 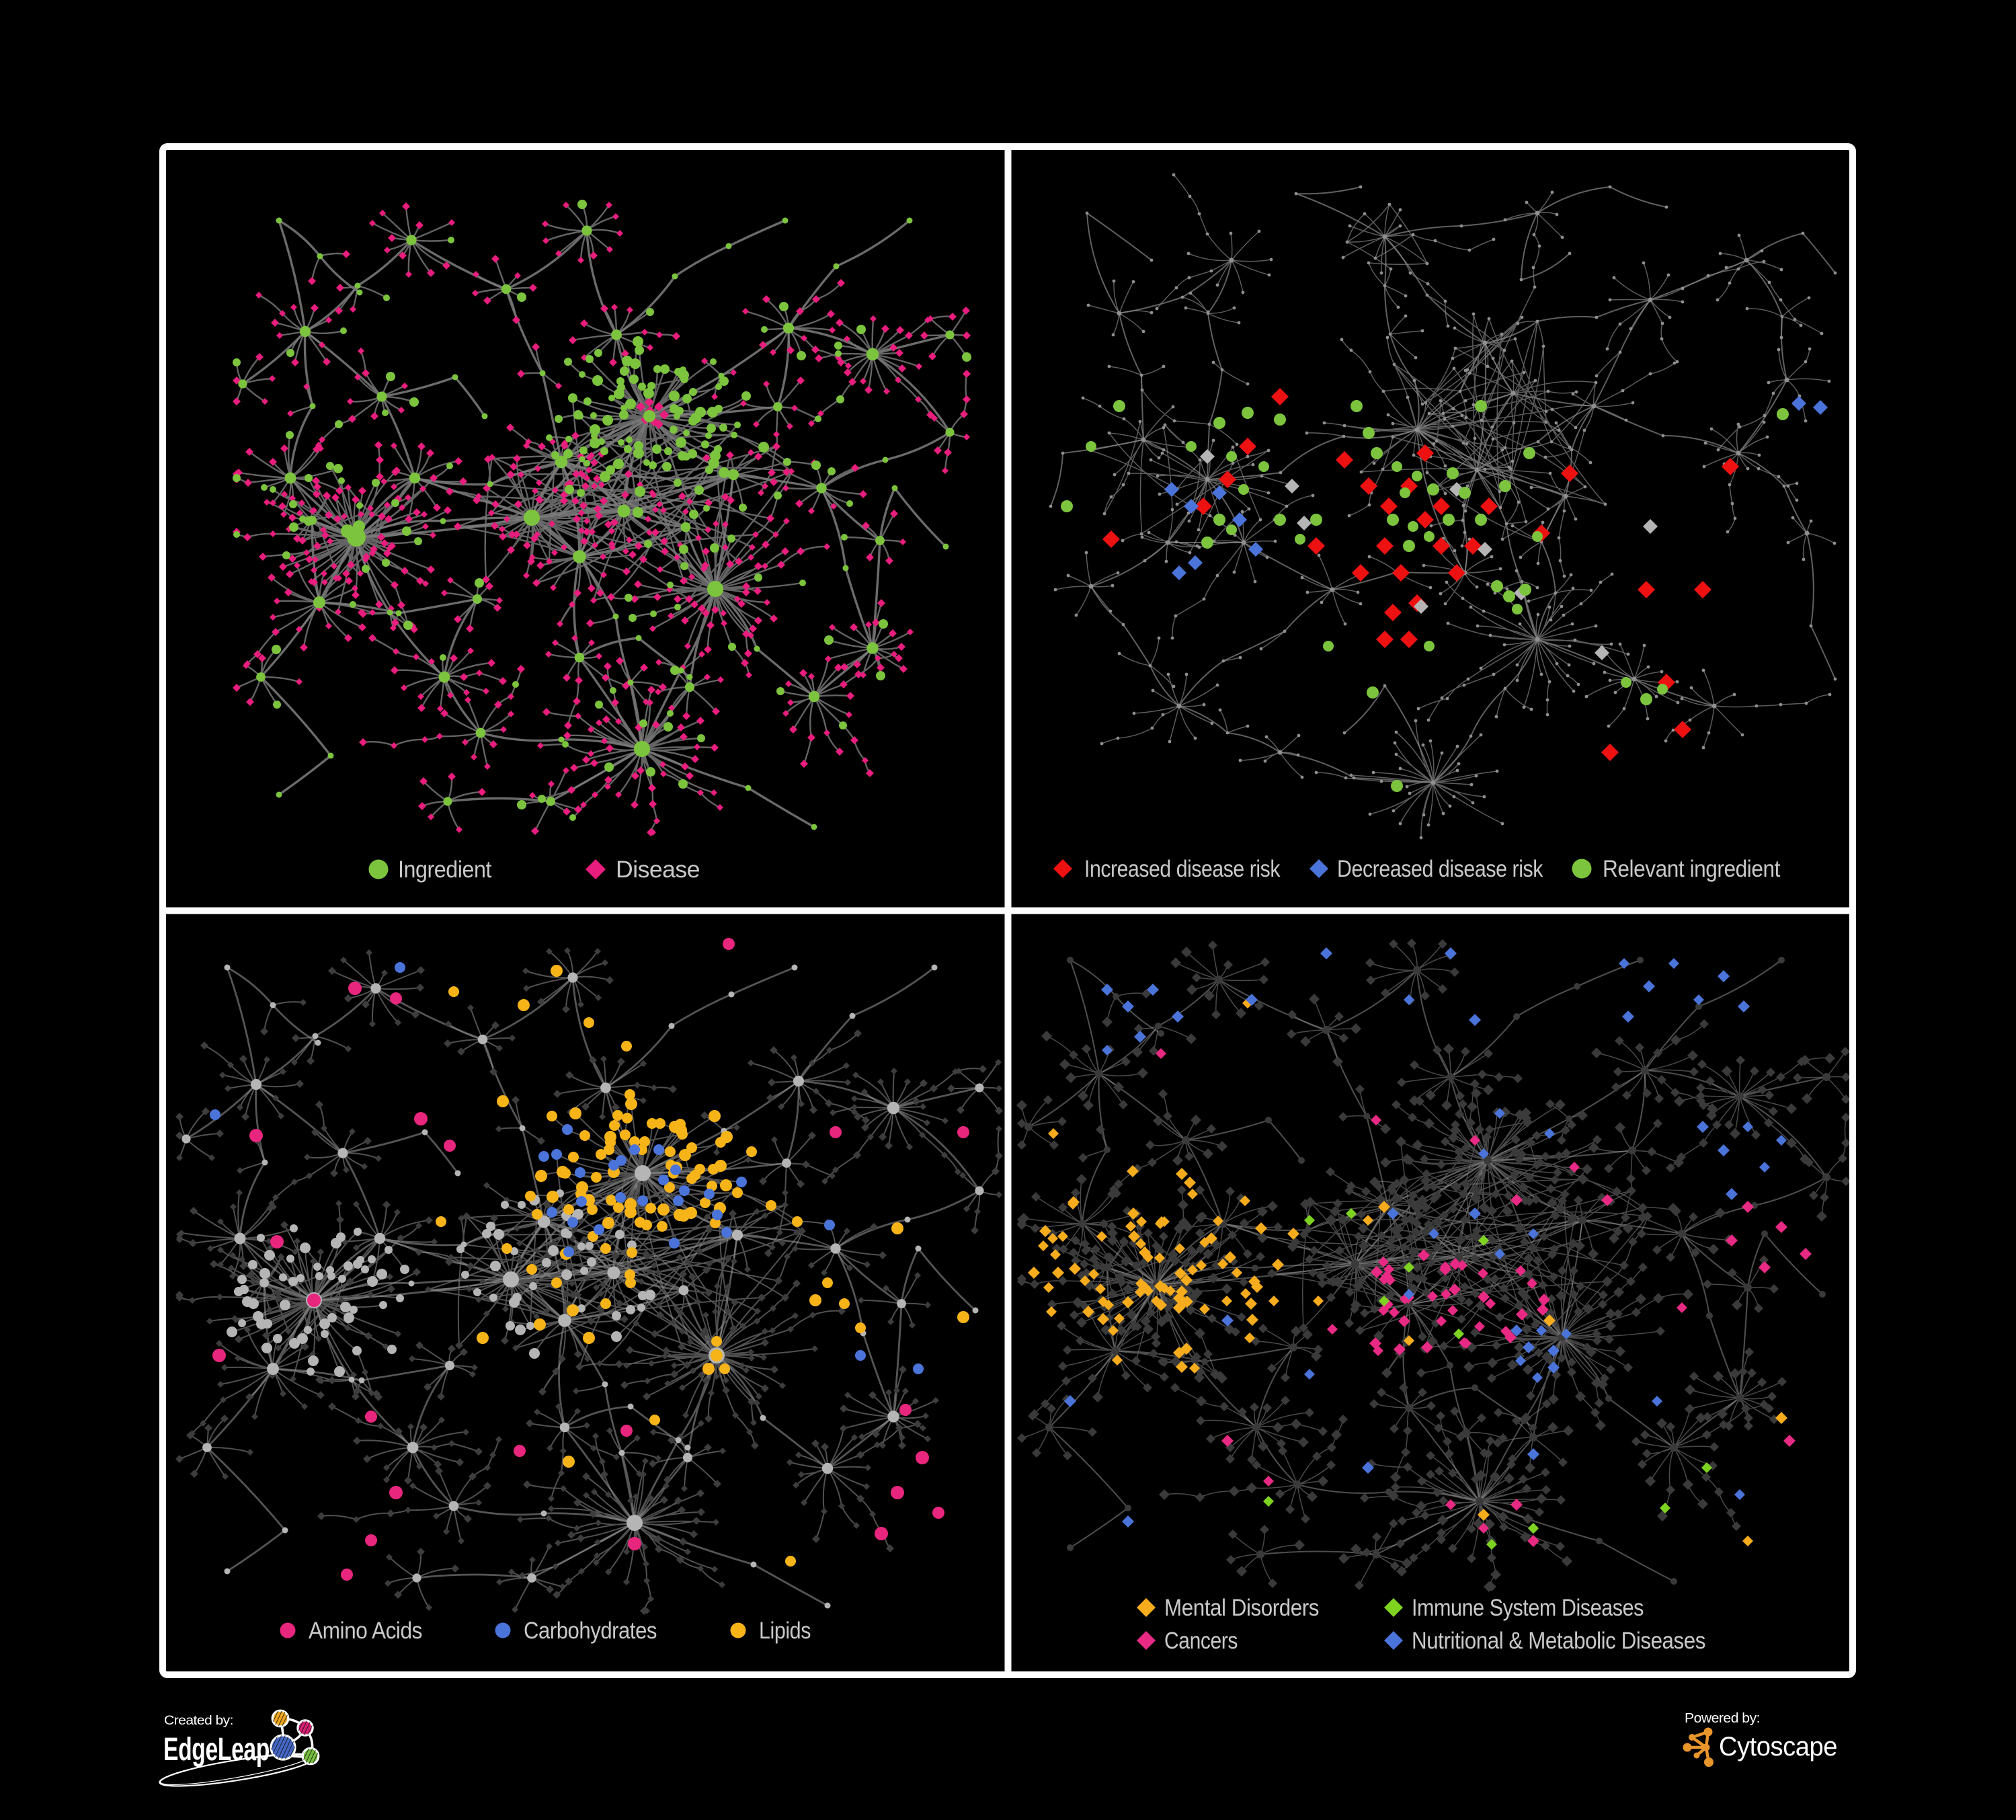 I want to click on svg-text:Nutritional & Metabolic Diseas: Nutritional & Metabolic Diseases, so click(x=1558, y=1641).